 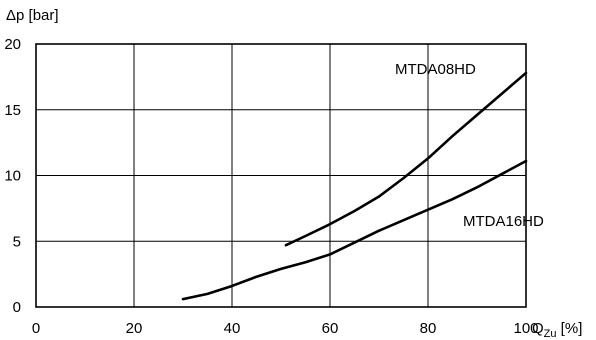 What do you see at coordinates (525, 328) in the screenshot?
I see `x-tick-label-5: 100` at bounding box center [525, 328].